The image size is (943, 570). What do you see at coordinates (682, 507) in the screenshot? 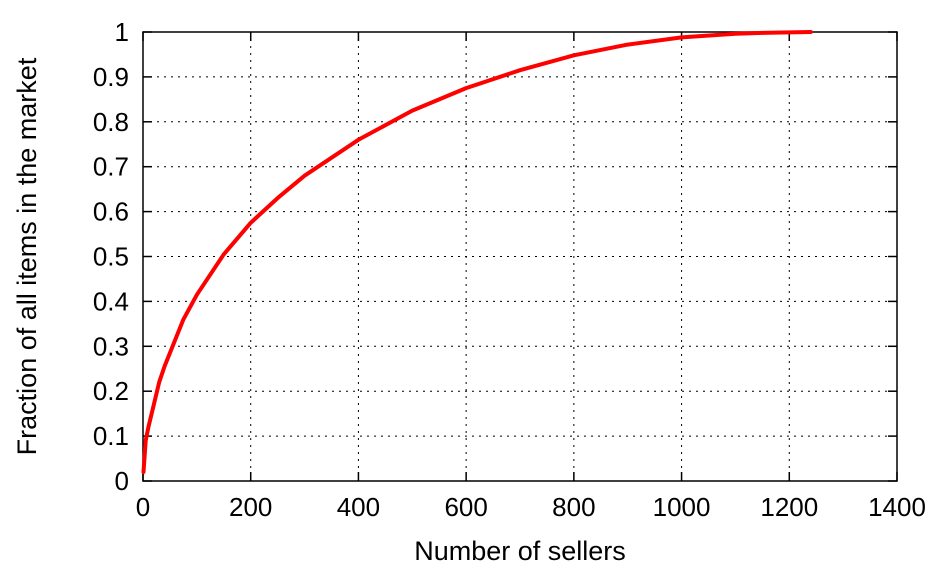
I see `x-tick-label: 1000` at bounding box center [682, 507].